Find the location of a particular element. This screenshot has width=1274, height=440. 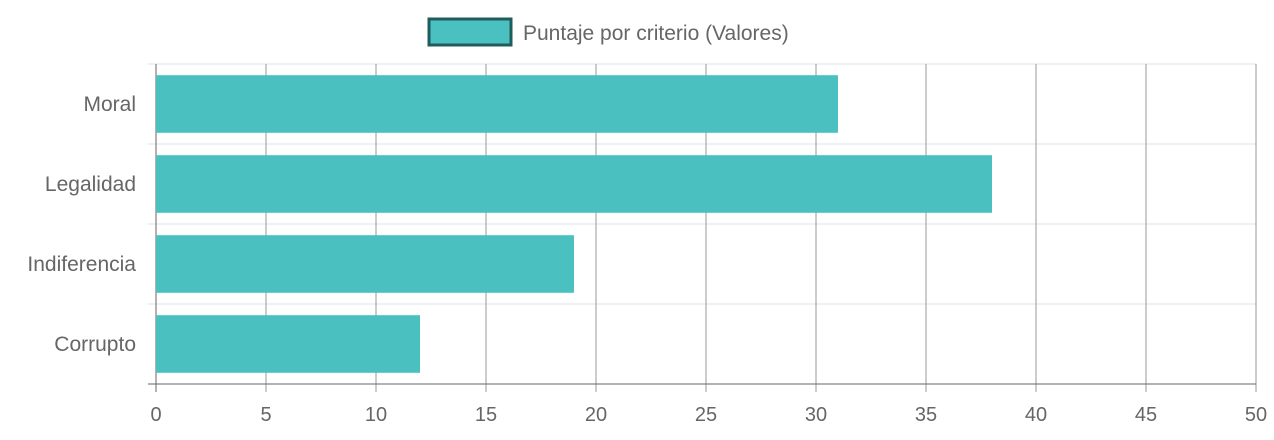

x-tick-label: 25 is located at coordinates (706, 415).